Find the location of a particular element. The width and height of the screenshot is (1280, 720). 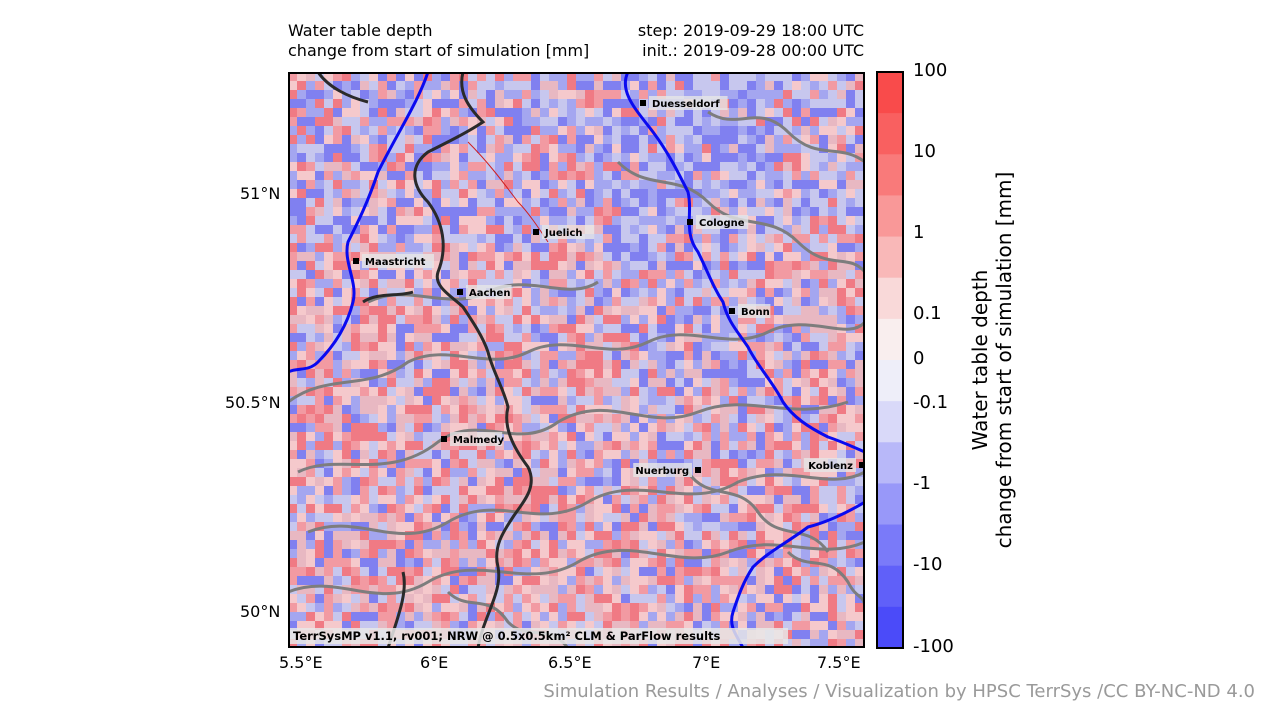

lat-tick-50: 50°N is located at coordinates (260, 611).